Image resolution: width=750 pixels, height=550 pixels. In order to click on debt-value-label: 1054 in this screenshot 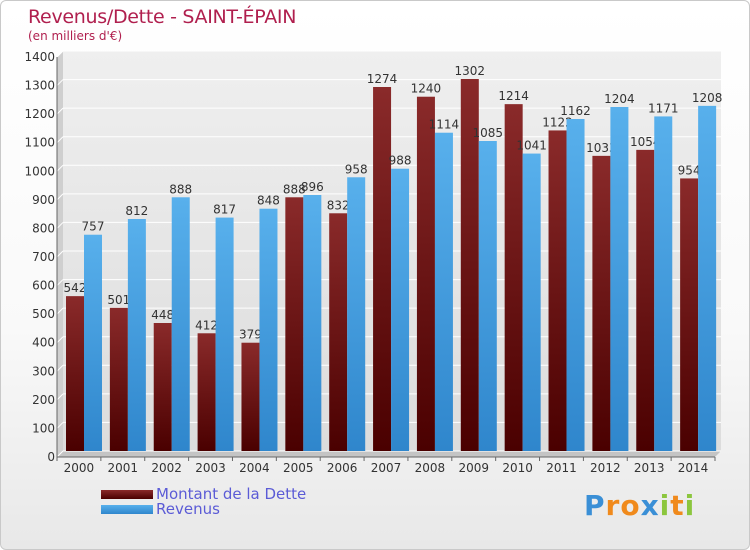, I will do `click(645, 142)`.